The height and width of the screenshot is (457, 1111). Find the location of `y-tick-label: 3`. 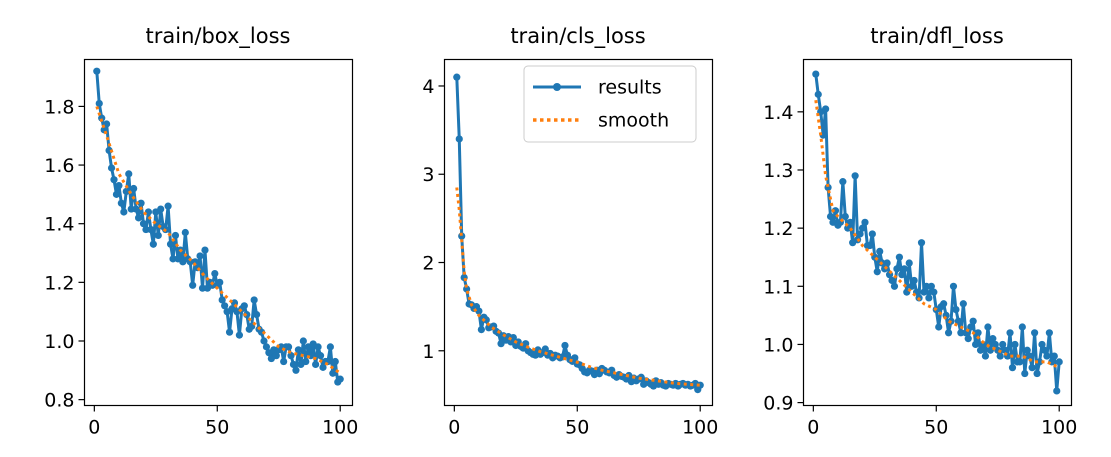

y-tick-label: 3 is located at coordinates (428, 175).